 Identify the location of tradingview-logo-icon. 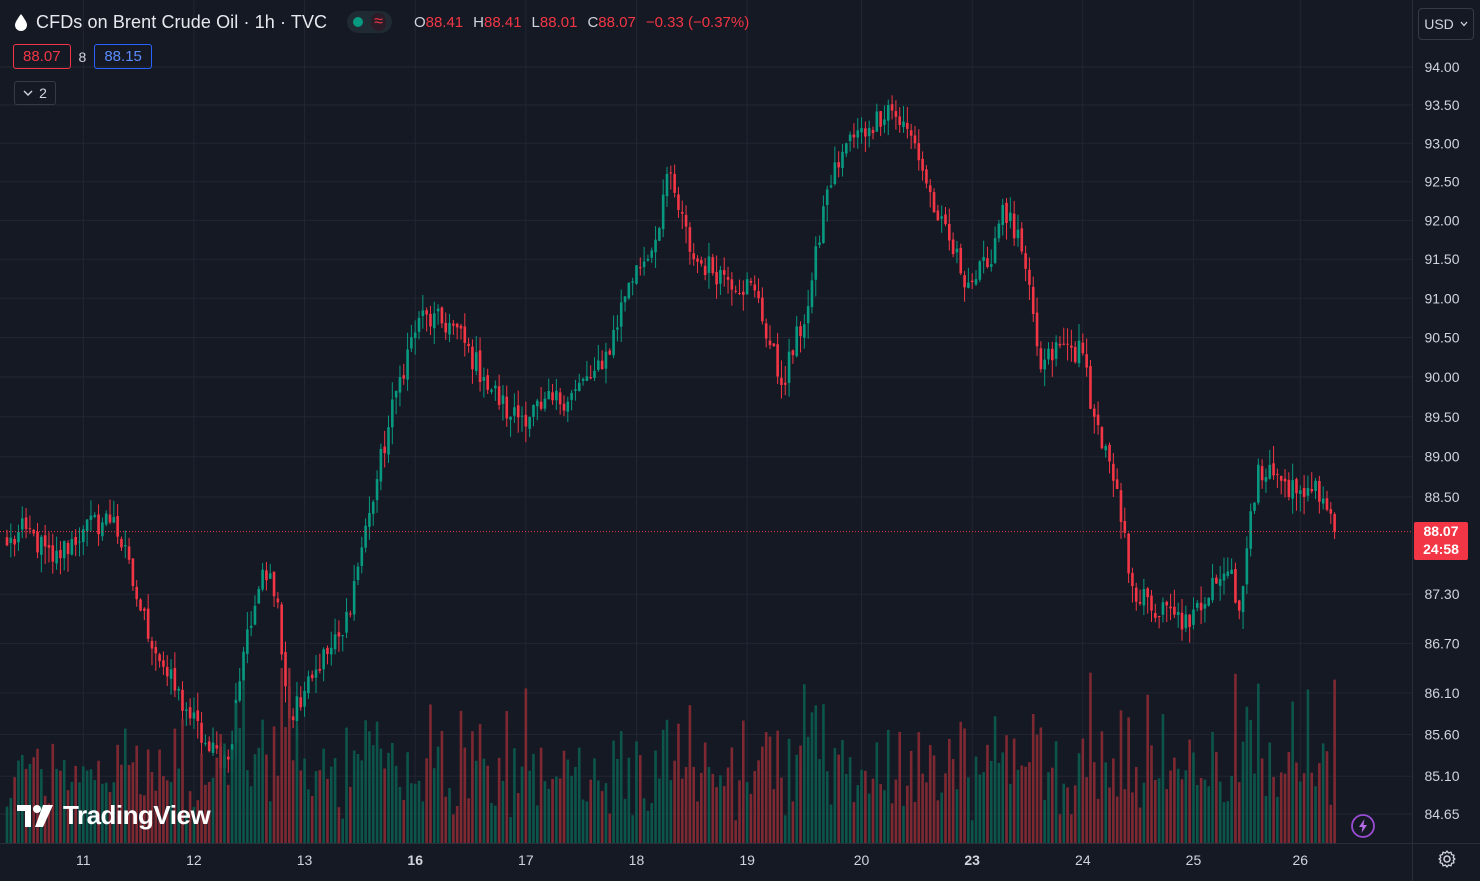
(35, 815).